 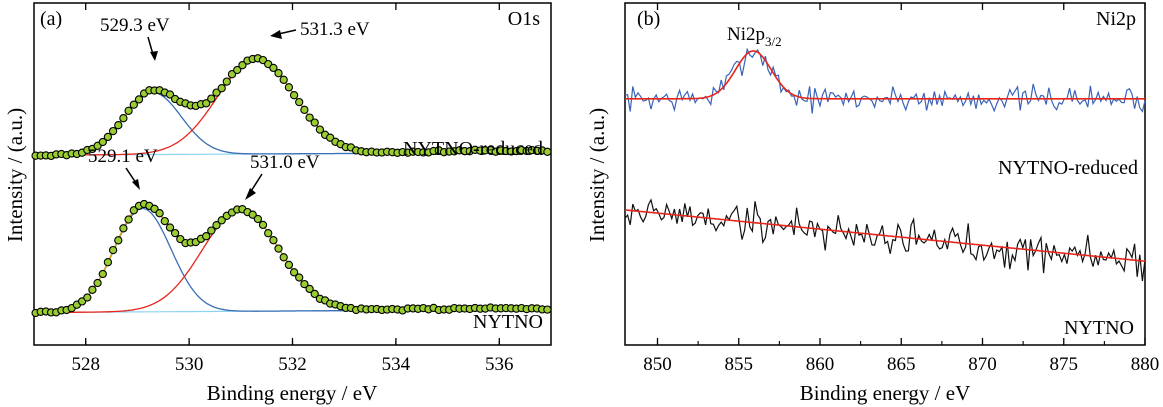 What do you see at coordinates (189, 364) in the screenshot?
I see `x-tick-label: 530` at bounding box center [189, 364].